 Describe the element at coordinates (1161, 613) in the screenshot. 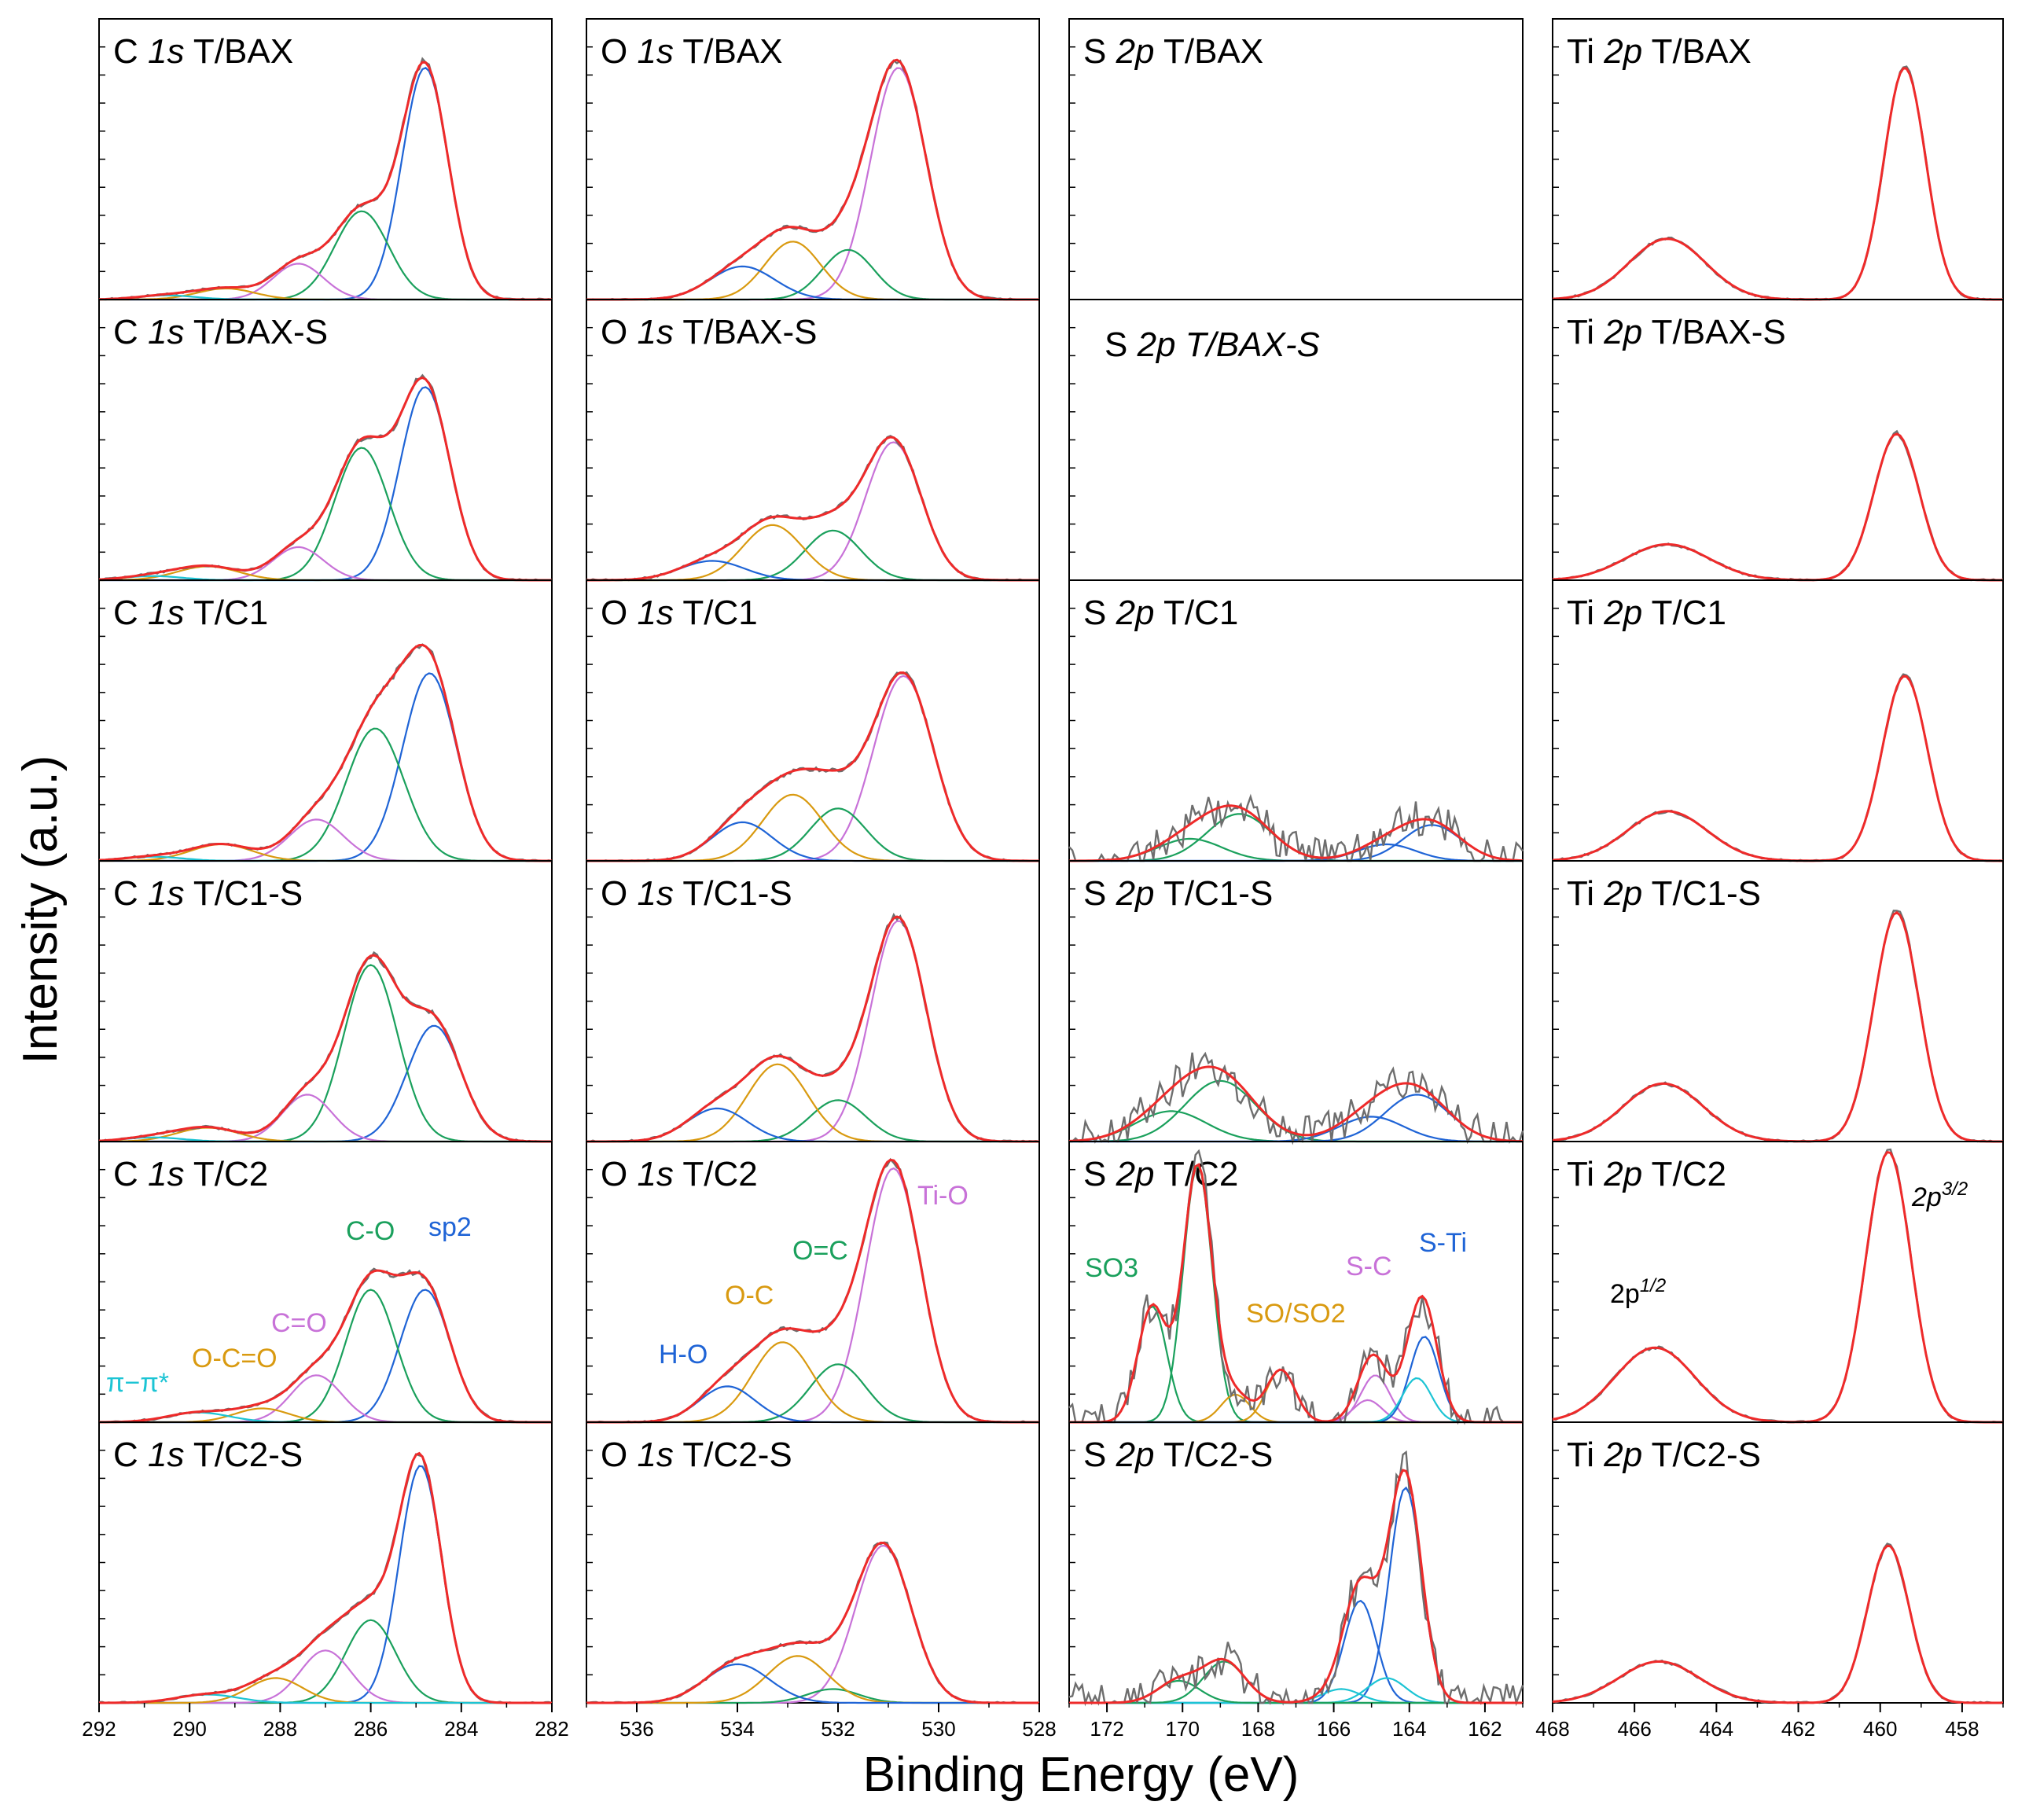

I see `panel-title: S 2p T/C1` at that location.